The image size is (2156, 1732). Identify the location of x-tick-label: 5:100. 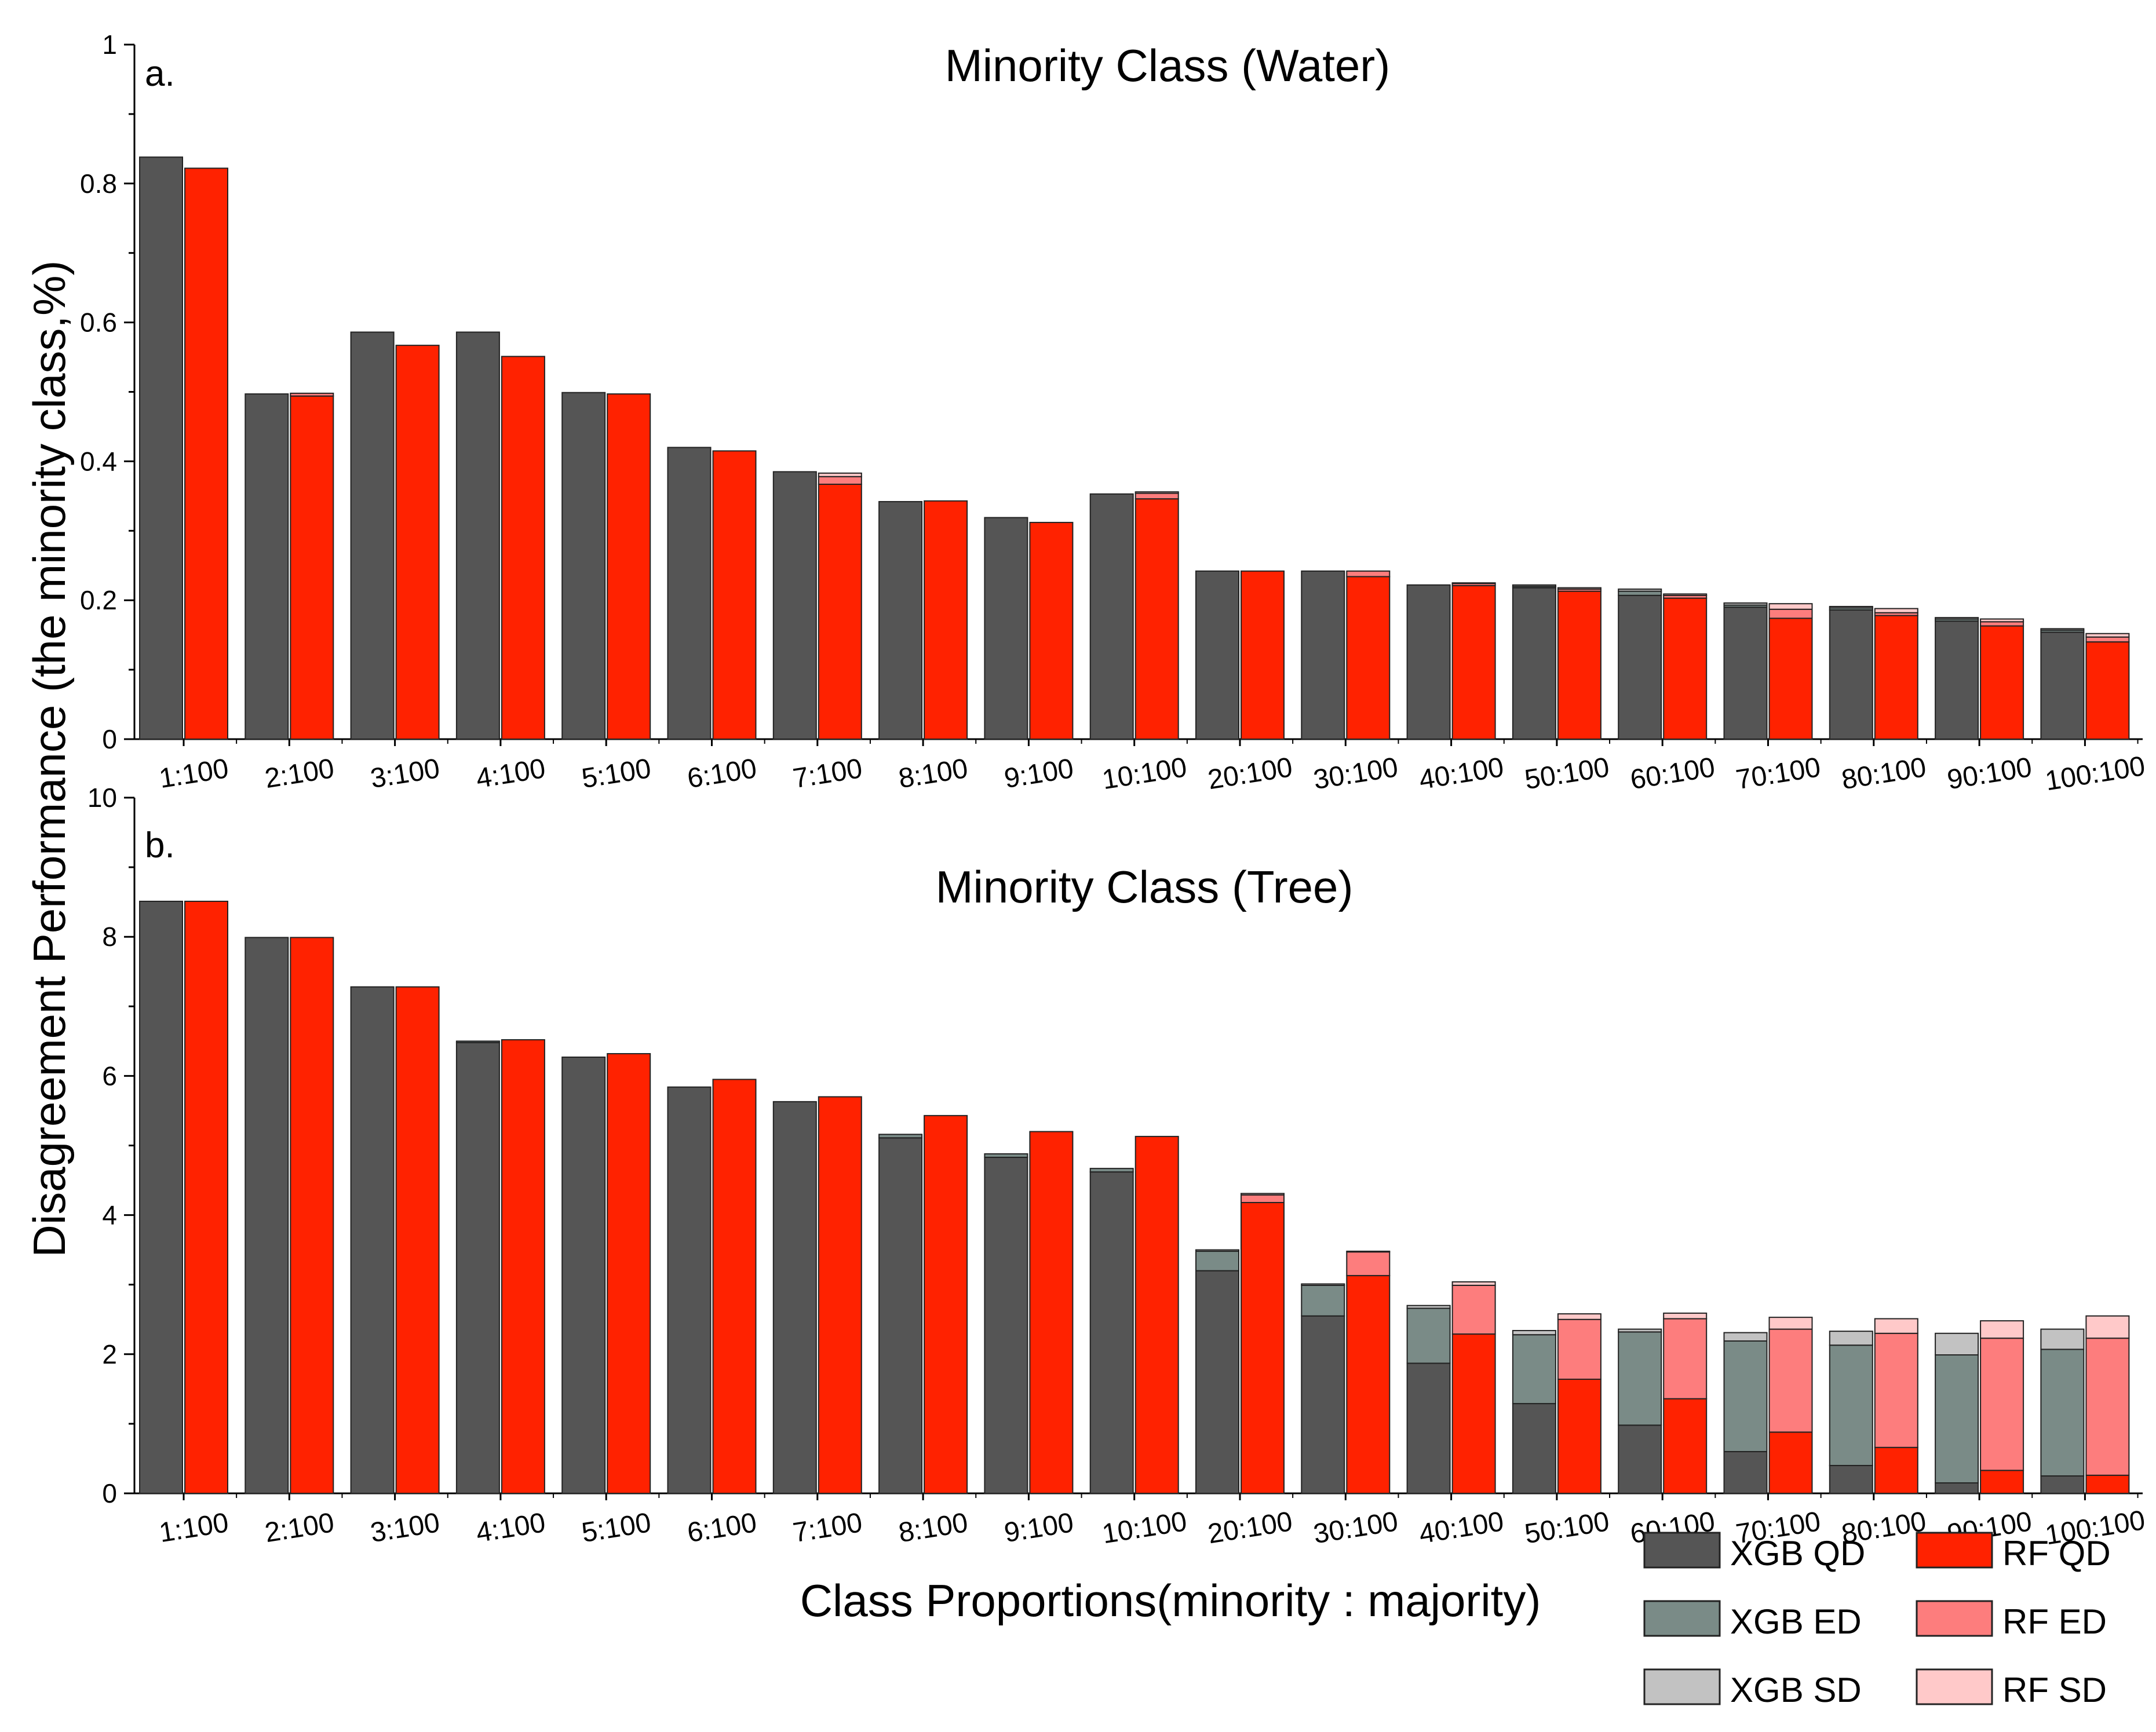
(616, 773).